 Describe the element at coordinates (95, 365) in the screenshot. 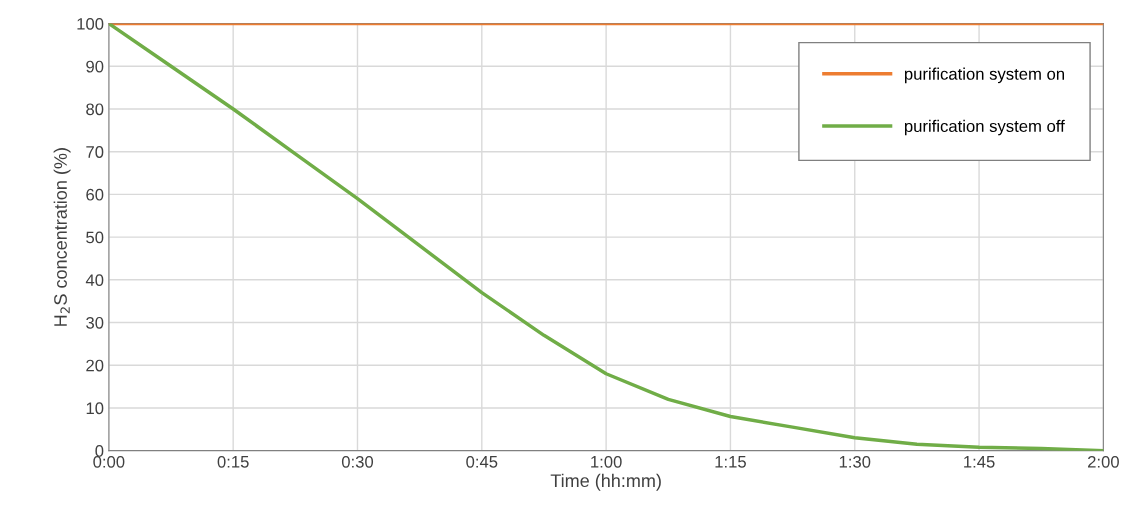

I see `y-tick-label: 20` at that location.